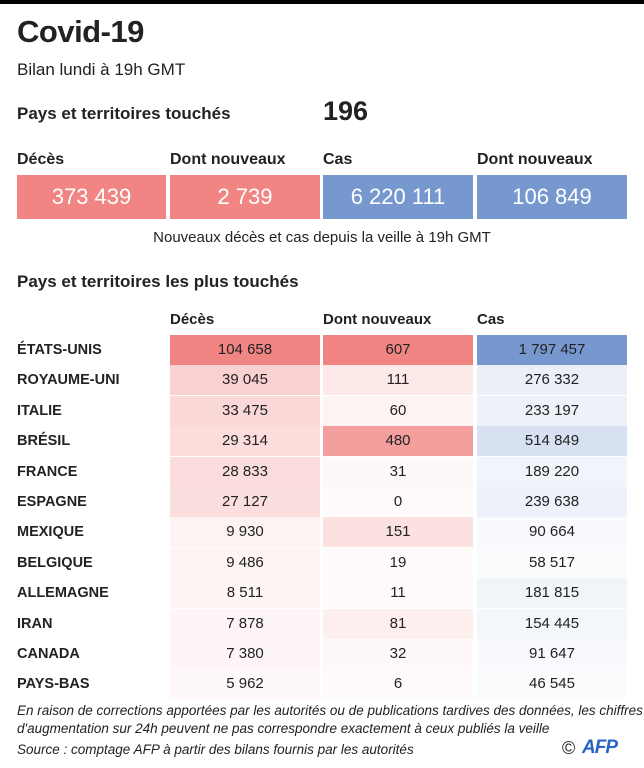 The image size is (644, 768). I want to click on cell-cases: 189 220, so click(552, 471).